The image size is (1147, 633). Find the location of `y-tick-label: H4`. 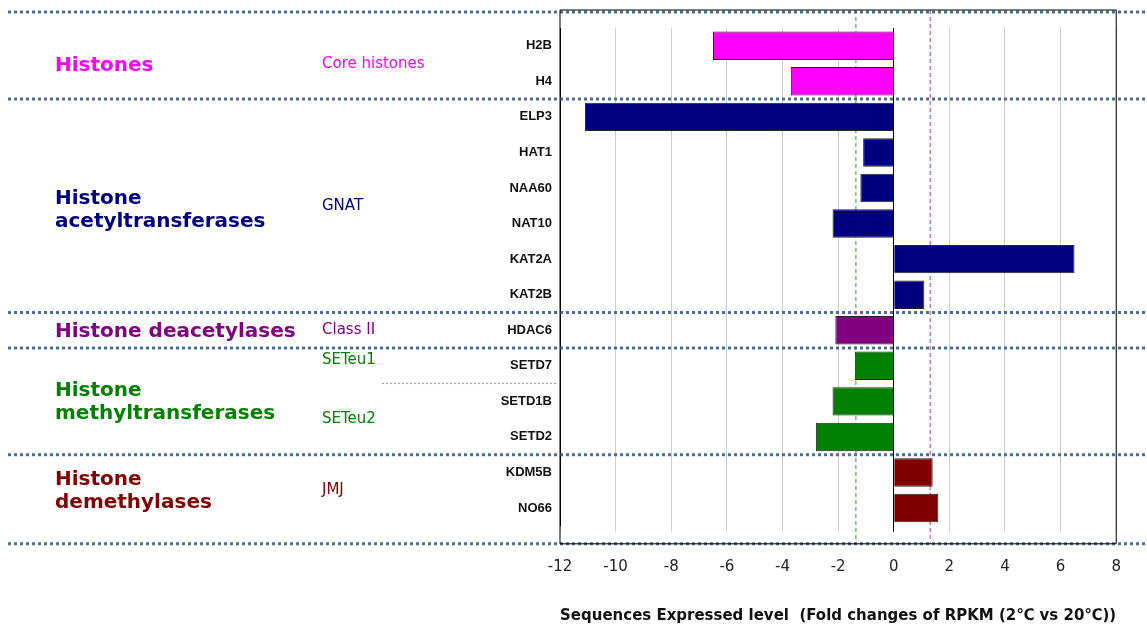

y-tick-label: H4 is located at coordinates (544, 80).